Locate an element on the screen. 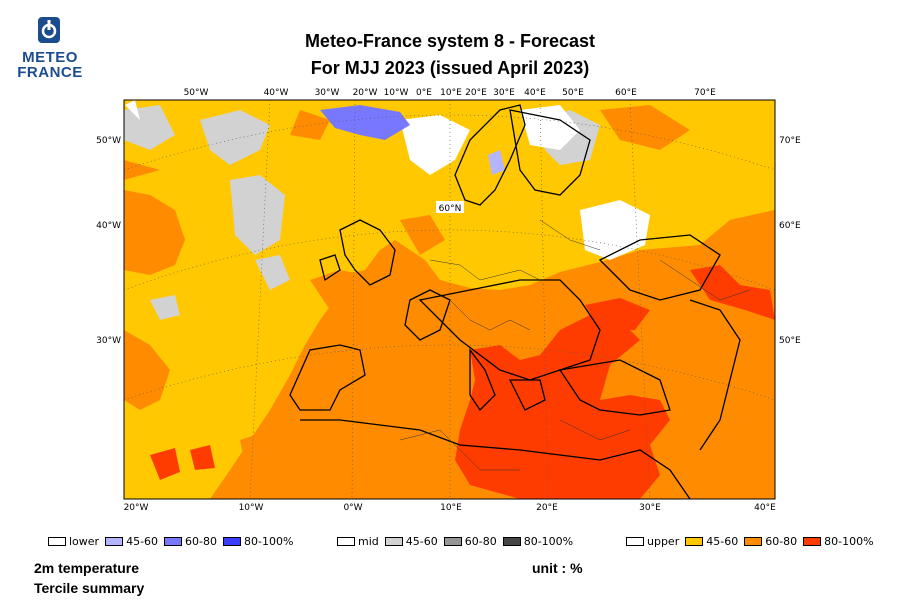  top-tick: 20°W is located at coordinates (365, 93).